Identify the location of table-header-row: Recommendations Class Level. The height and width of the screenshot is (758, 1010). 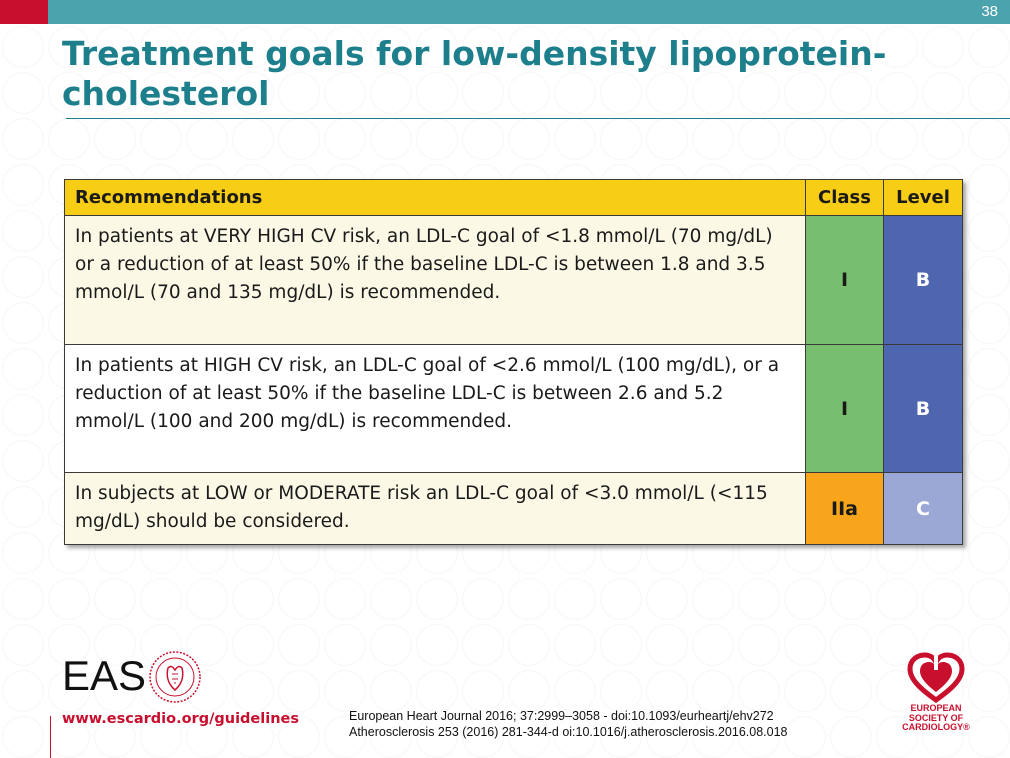
(513, 197).